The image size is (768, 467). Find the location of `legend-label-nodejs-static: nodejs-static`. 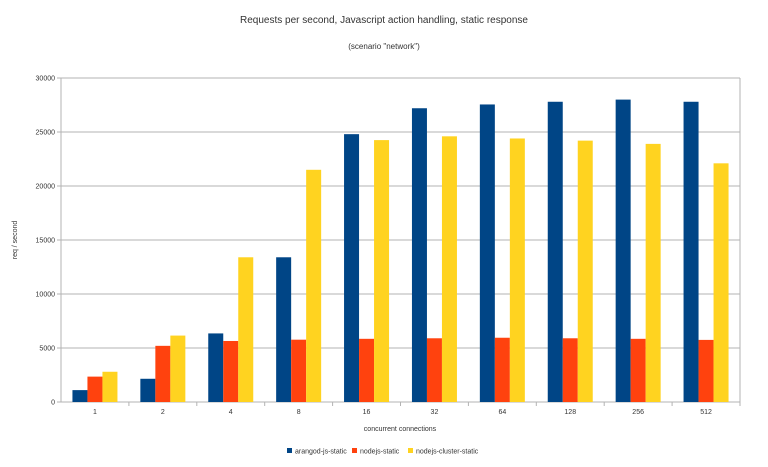

legend-label-nodejs-static: nodejs-static is located at coordinates (380, 452).